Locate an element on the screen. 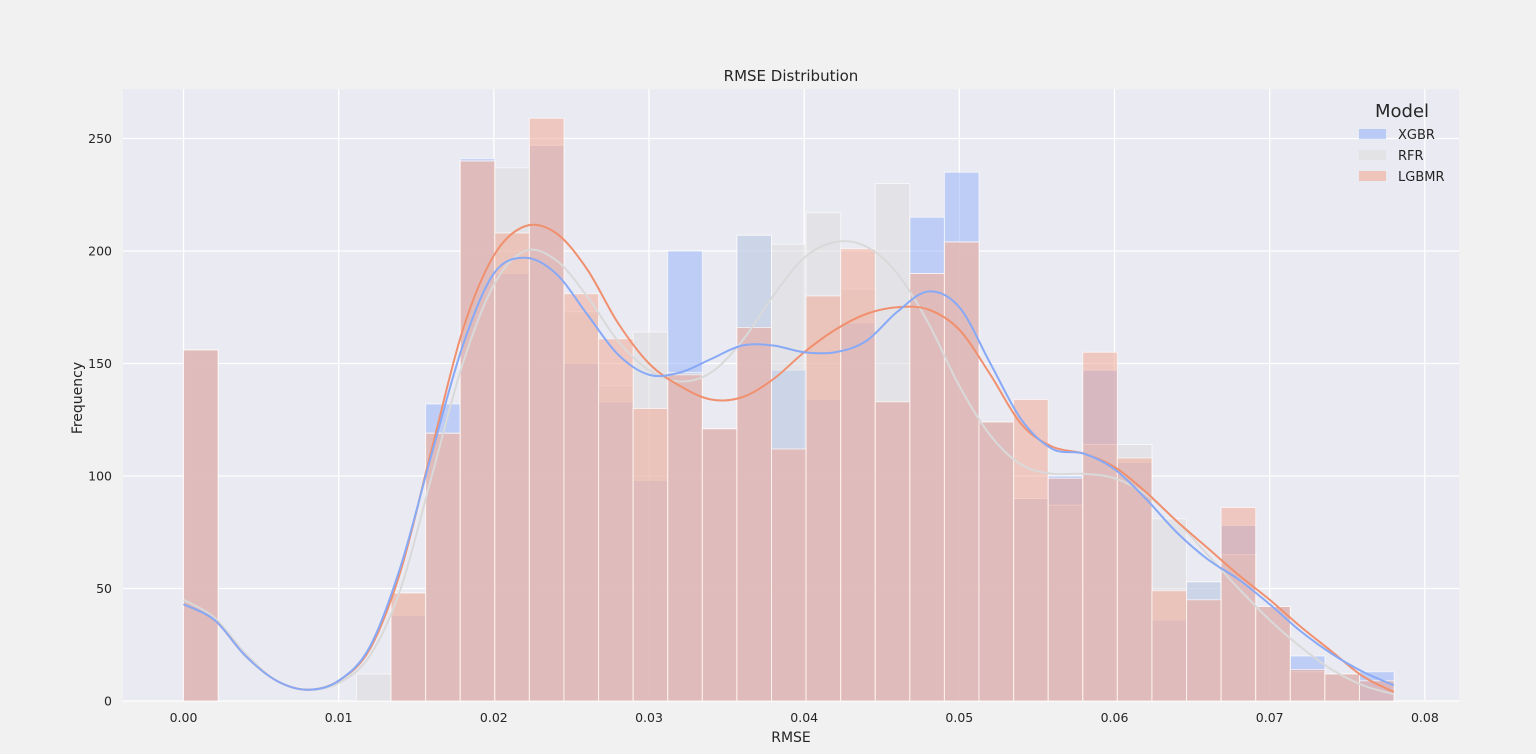  y-axis-label: Frequency is located at coordinates (78, 398).